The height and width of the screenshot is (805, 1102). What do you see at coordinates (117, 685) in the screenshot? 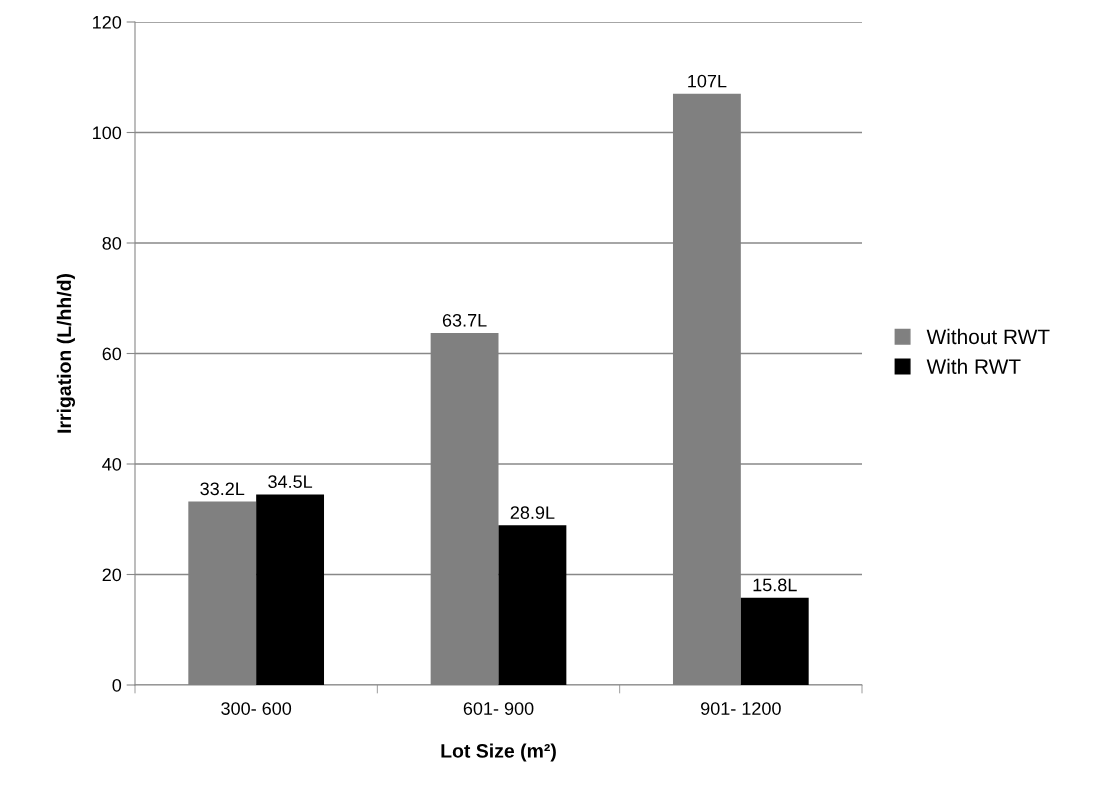
I see `y-tick-label: 0` at bounding box center [117, 685].